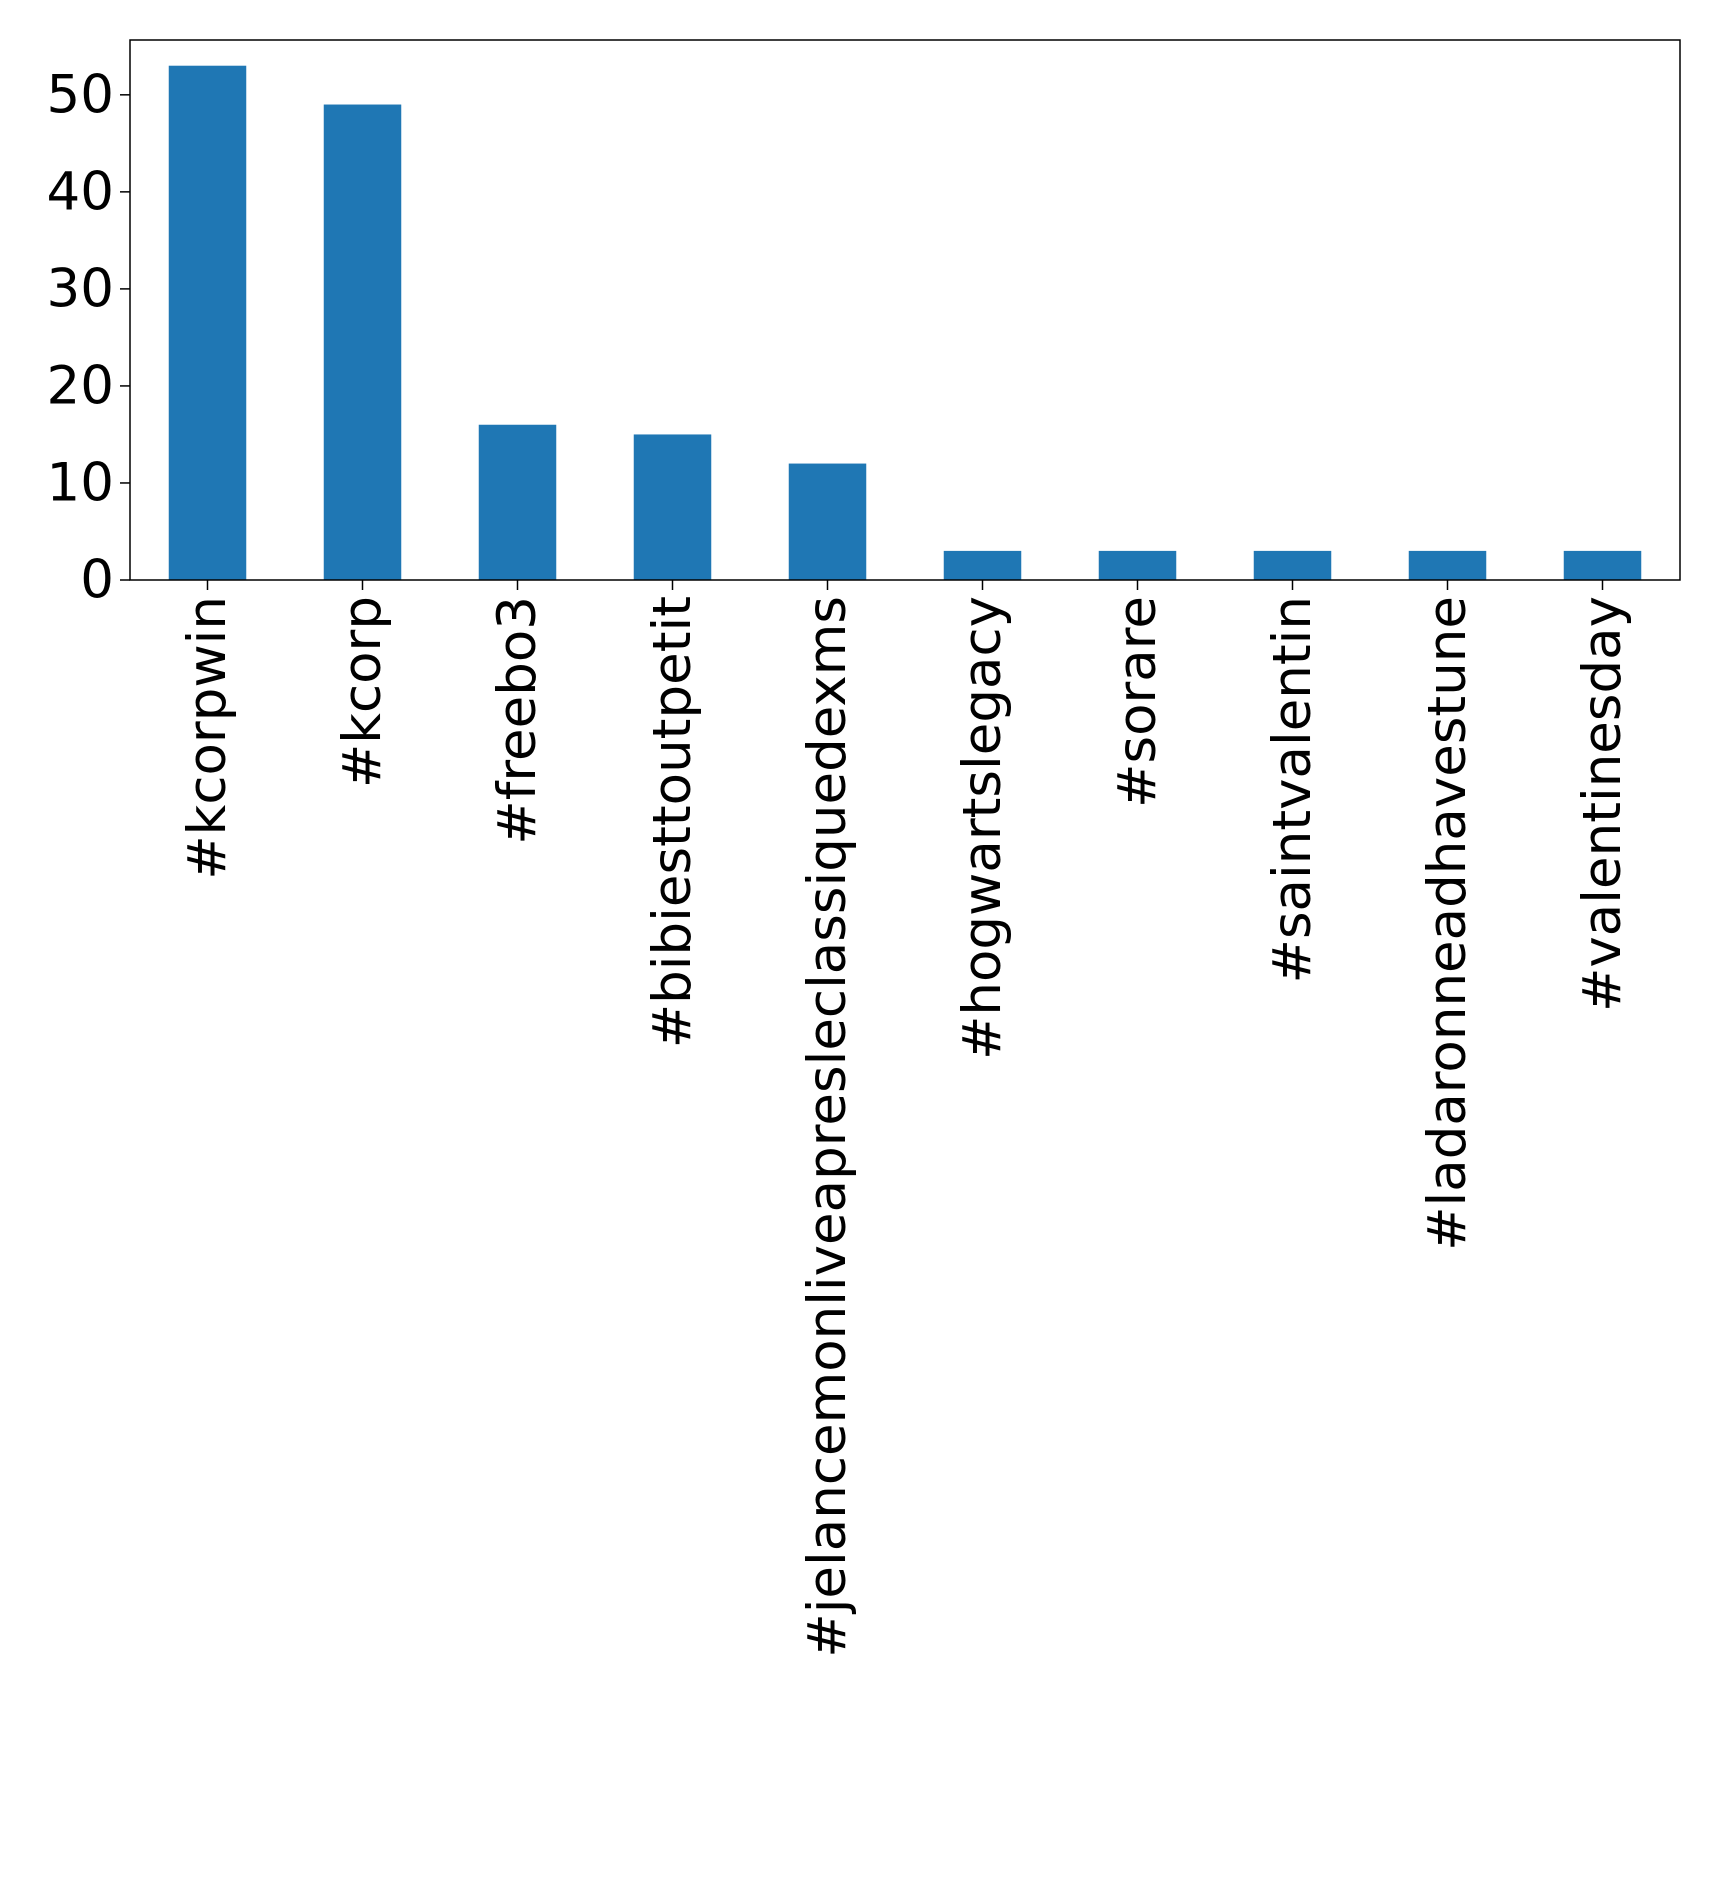 This screenshot has height=1880, width=1719. Describe the element at coordinates (672, 822) in the screenshot. I see `x-tick-label: #bibiesttoutpetit` at that location.